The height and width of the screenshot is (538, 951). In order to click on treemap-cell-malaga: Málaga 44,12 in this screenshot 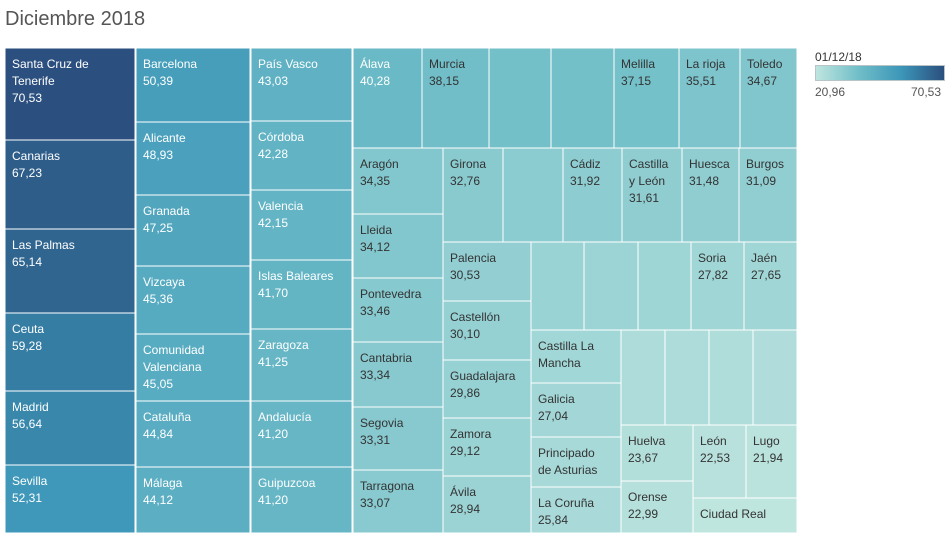, I will do `click(193, 500)`.